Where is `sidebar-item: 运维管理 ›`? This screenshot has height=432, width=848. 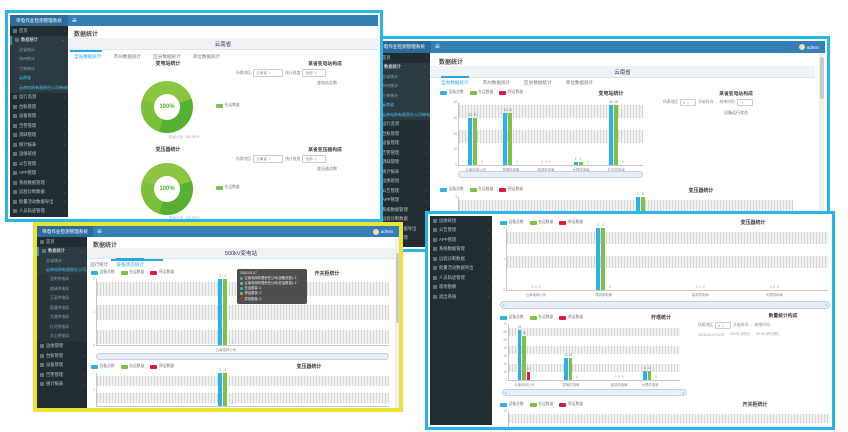
sidebar-item: 运维管理 › is located at coordinates (62, 347).